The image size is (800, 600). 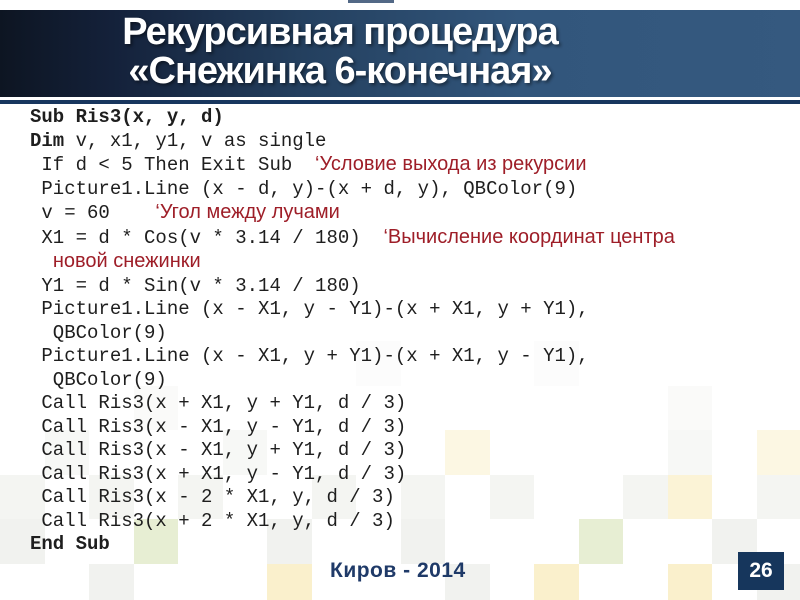 I want to click on code-text: Call Ris3(x - 2 * X1, y, d / 3), so click(x=212, y=497).